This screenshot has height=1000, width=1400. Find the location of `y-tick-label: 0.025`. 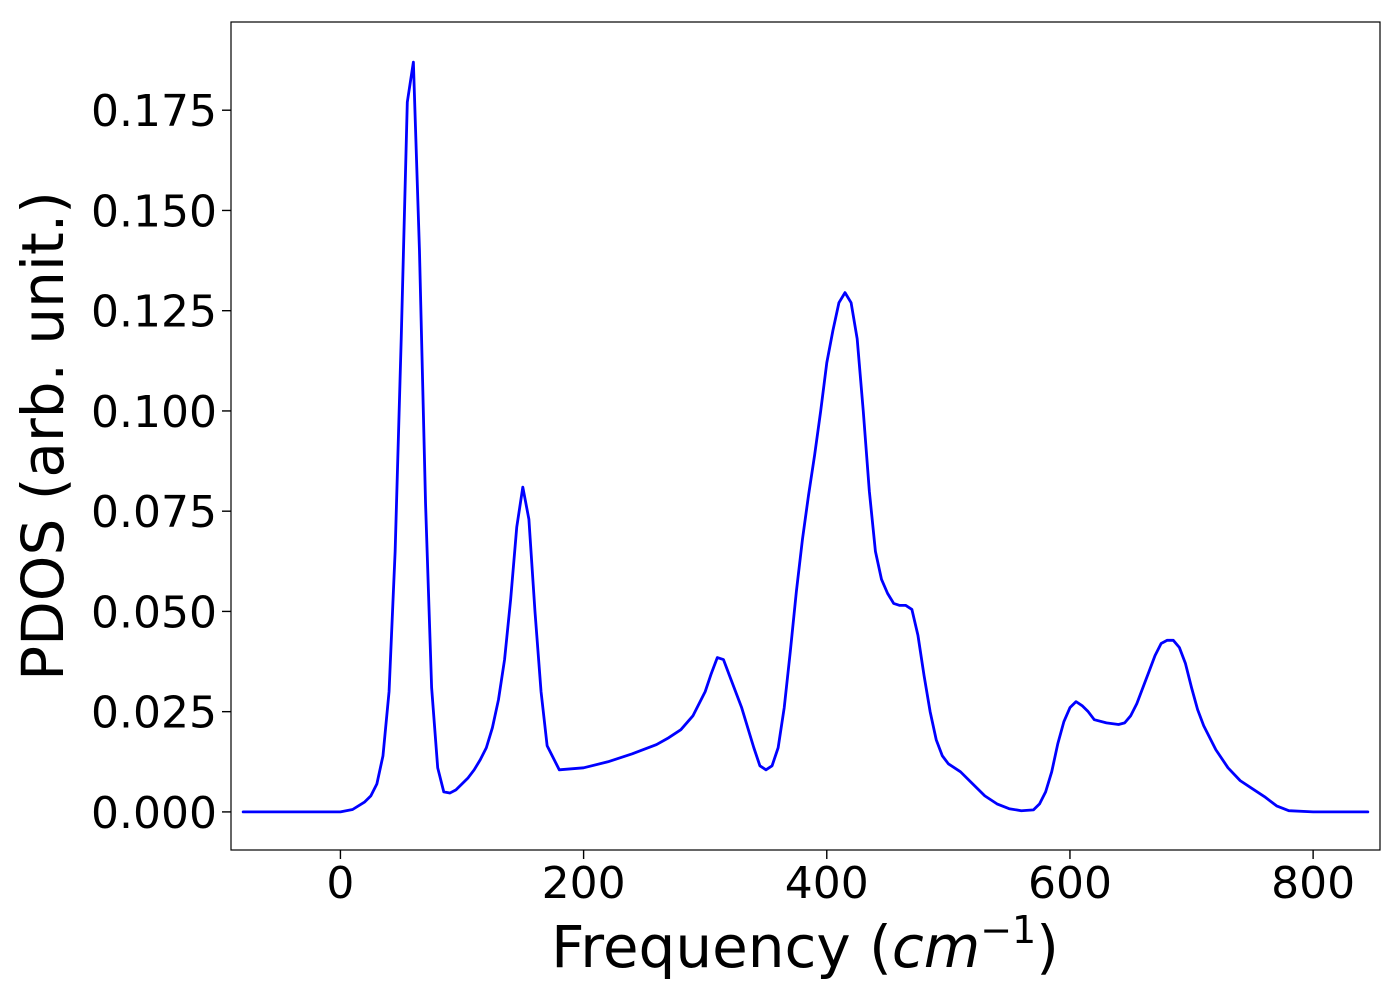

y-tick-label: 0.025 is located at coordinates (154, 713).